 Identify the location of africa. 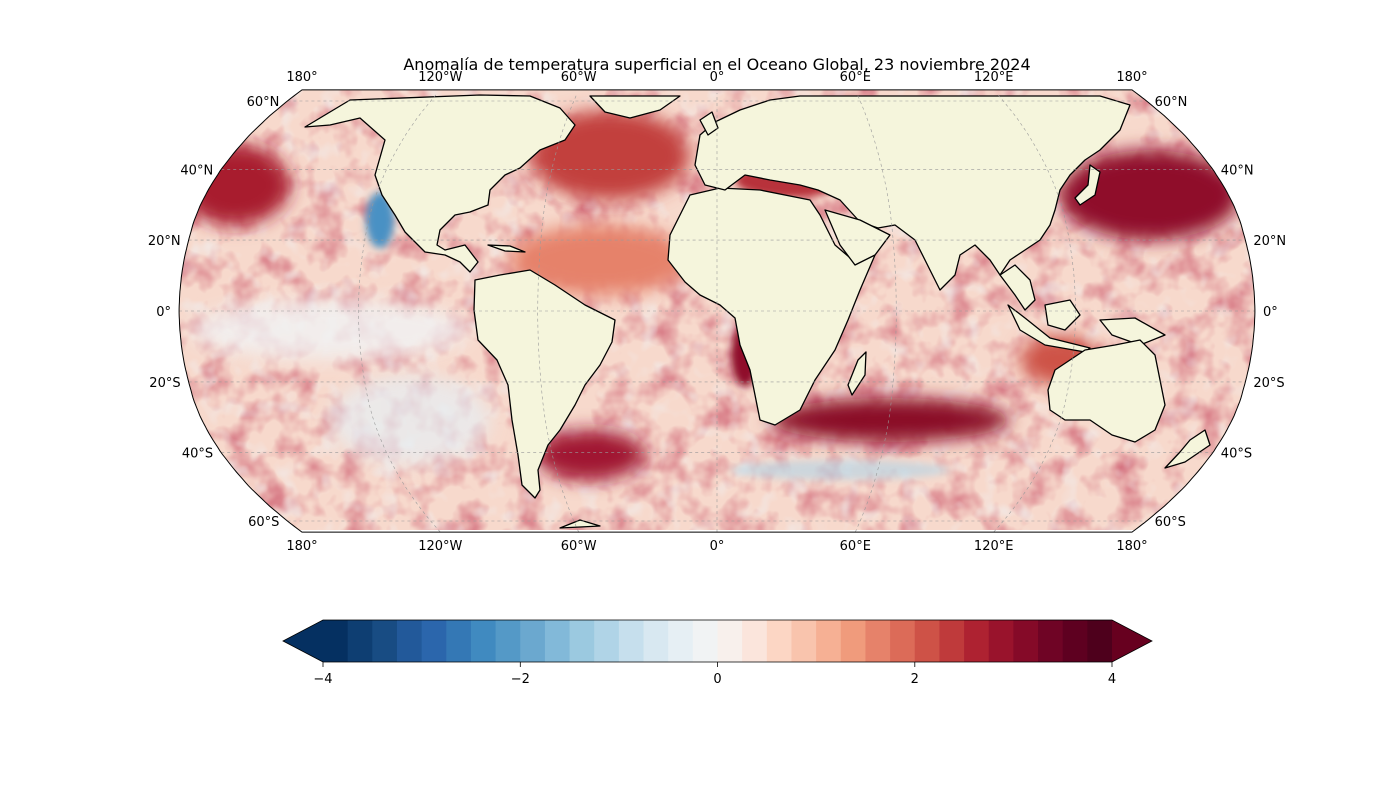
(771, 306).